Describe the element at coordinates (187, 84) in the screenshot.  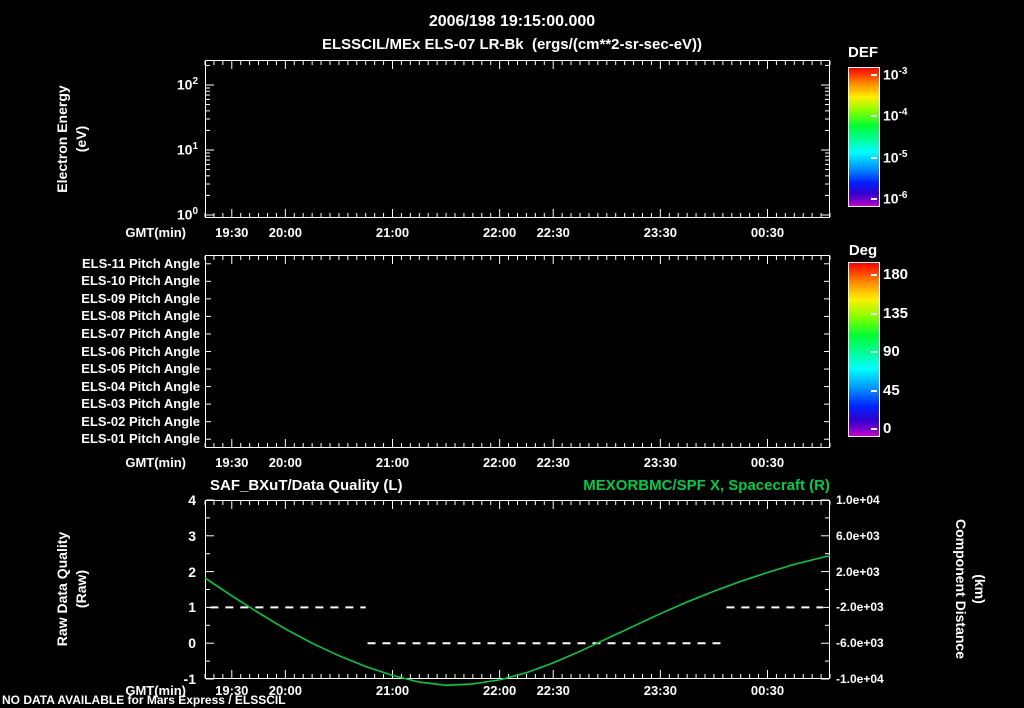
I see `energy-tick-label: 102` at that location.